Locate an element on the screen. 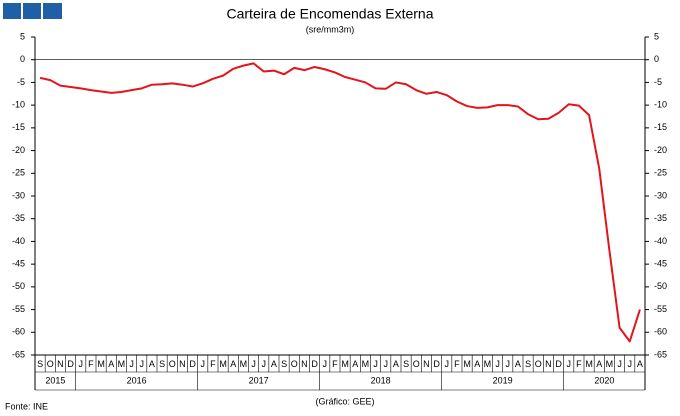  chart-title: Carteira de Encomendas Externa is located at coordinates (330, 14).